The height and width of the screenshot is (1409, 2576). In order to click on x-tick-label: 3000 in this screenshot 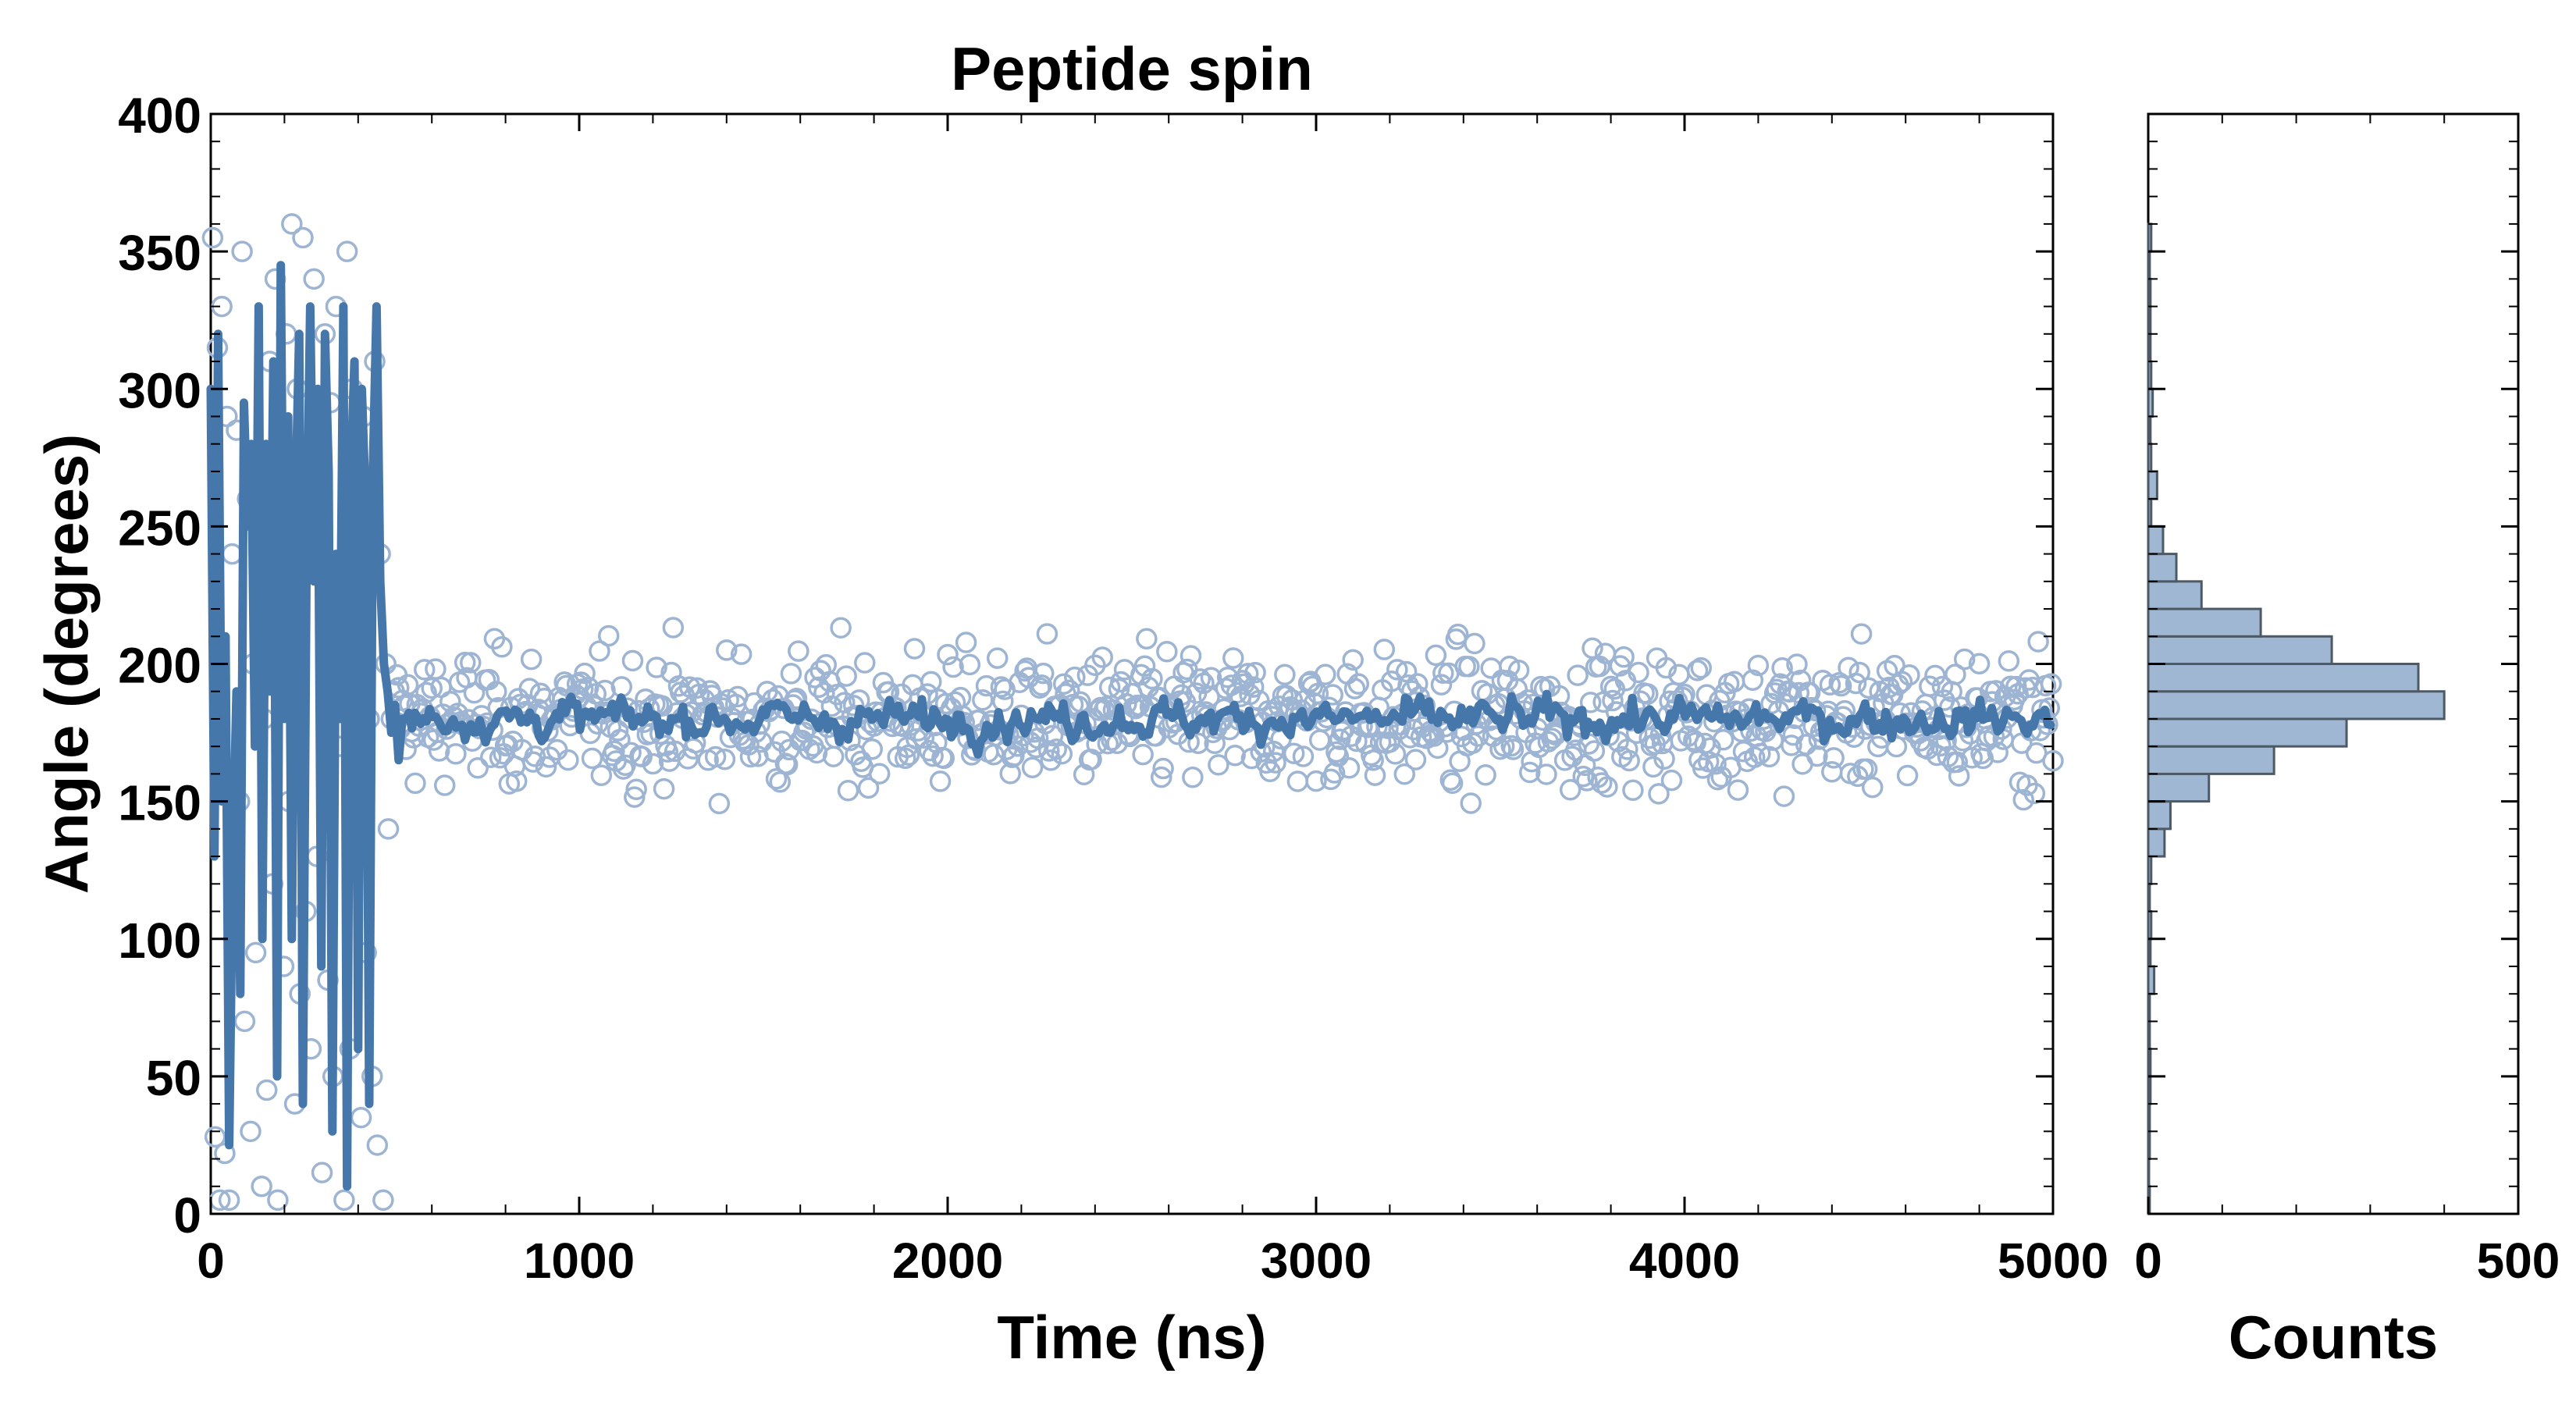, I will do `click(1316, 1261)`.